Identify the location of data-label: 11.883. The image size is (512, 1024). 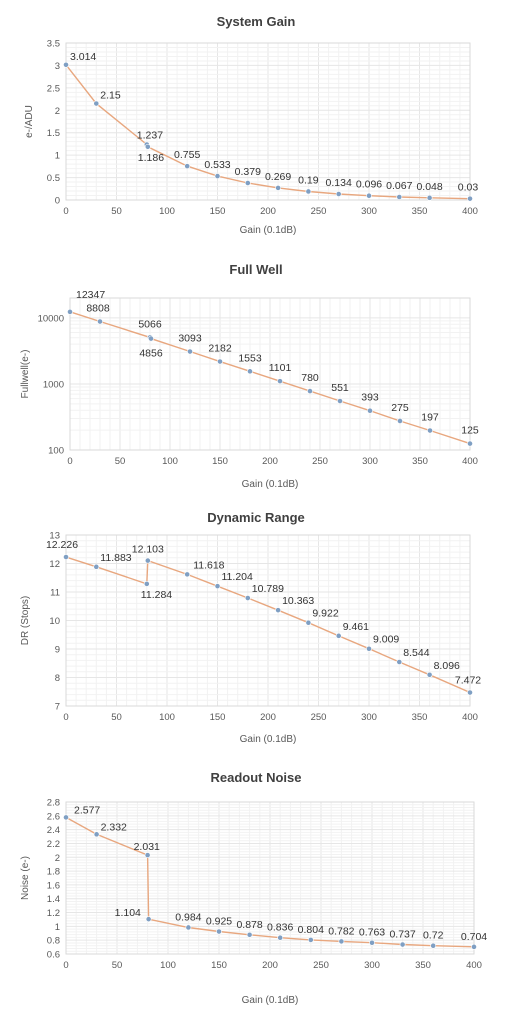
(115, 558).